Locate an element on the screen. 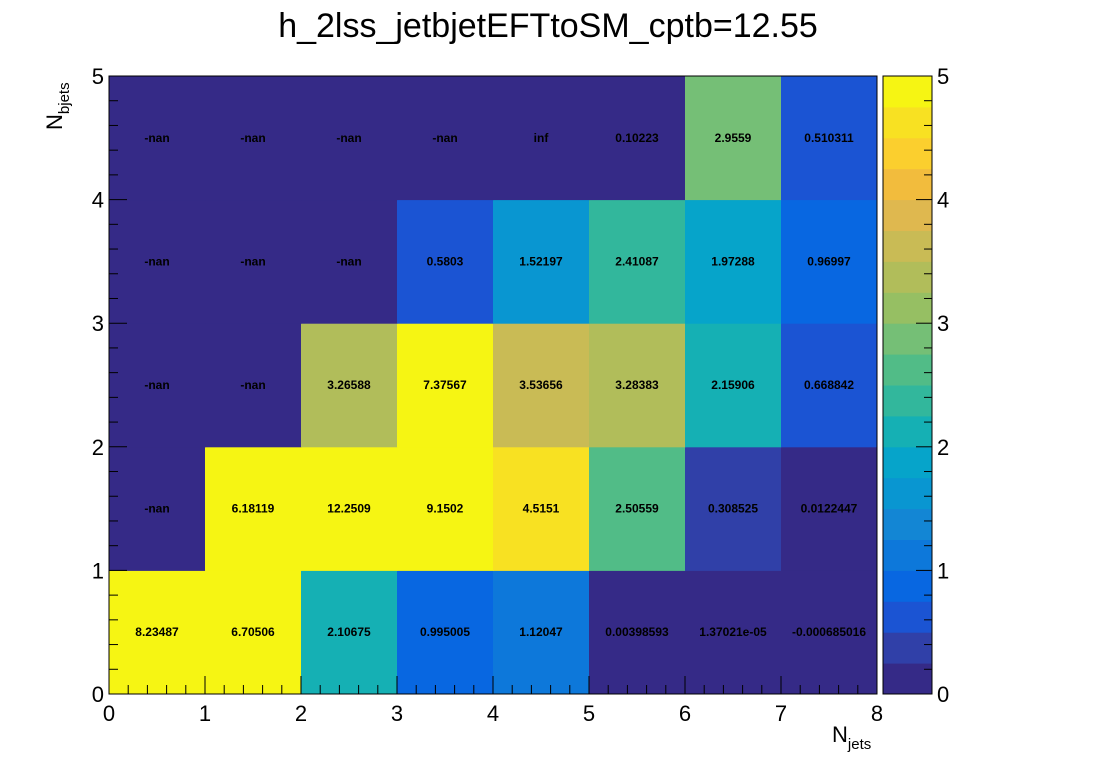  cell-value-label: 0.10223 is located at coordinates (637, 138).